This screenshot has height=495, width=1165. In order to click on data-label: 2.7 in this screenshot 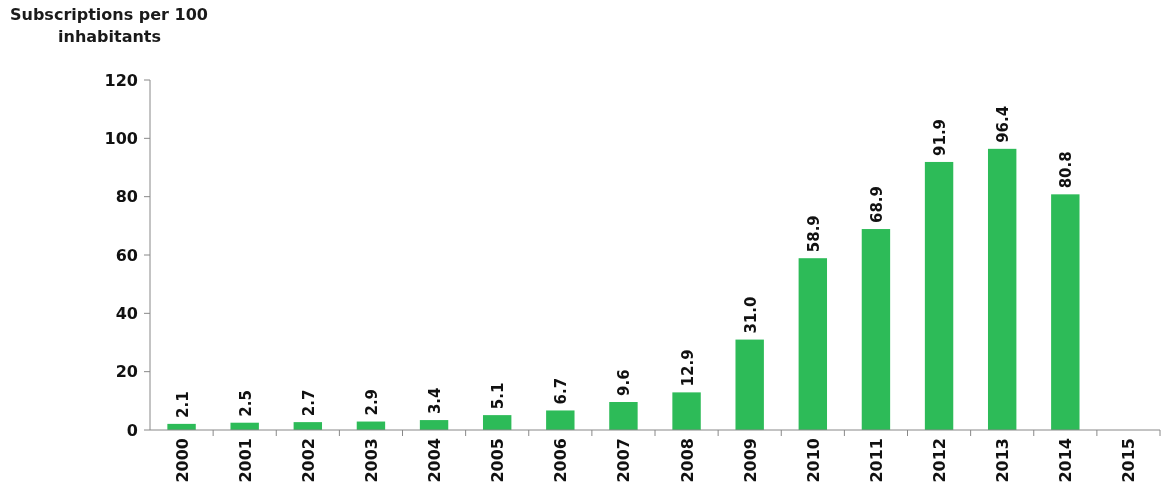, I will do `click(308, 403)`.